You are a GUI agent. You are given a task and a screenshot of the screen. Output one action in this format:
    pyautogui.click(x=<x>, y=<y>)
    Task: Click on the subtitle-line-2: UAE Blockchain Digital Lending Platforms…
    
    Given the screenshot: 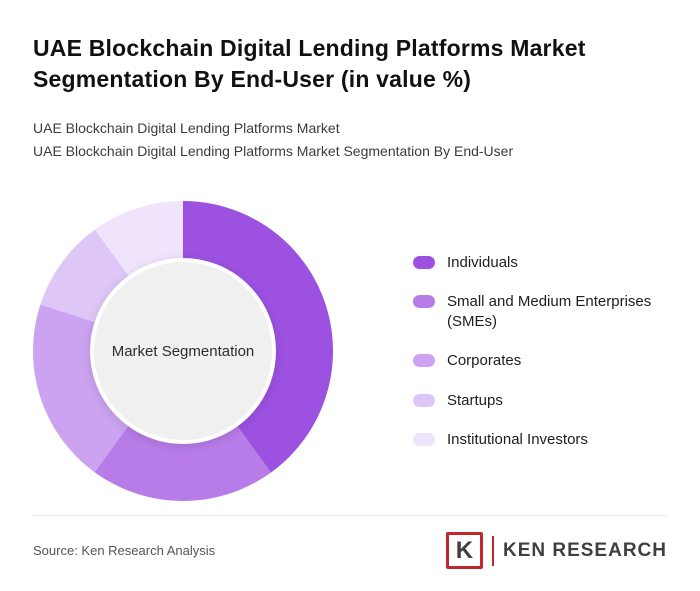 What is the action you would take?
    pyautogui.click(x=273, y=151)
    